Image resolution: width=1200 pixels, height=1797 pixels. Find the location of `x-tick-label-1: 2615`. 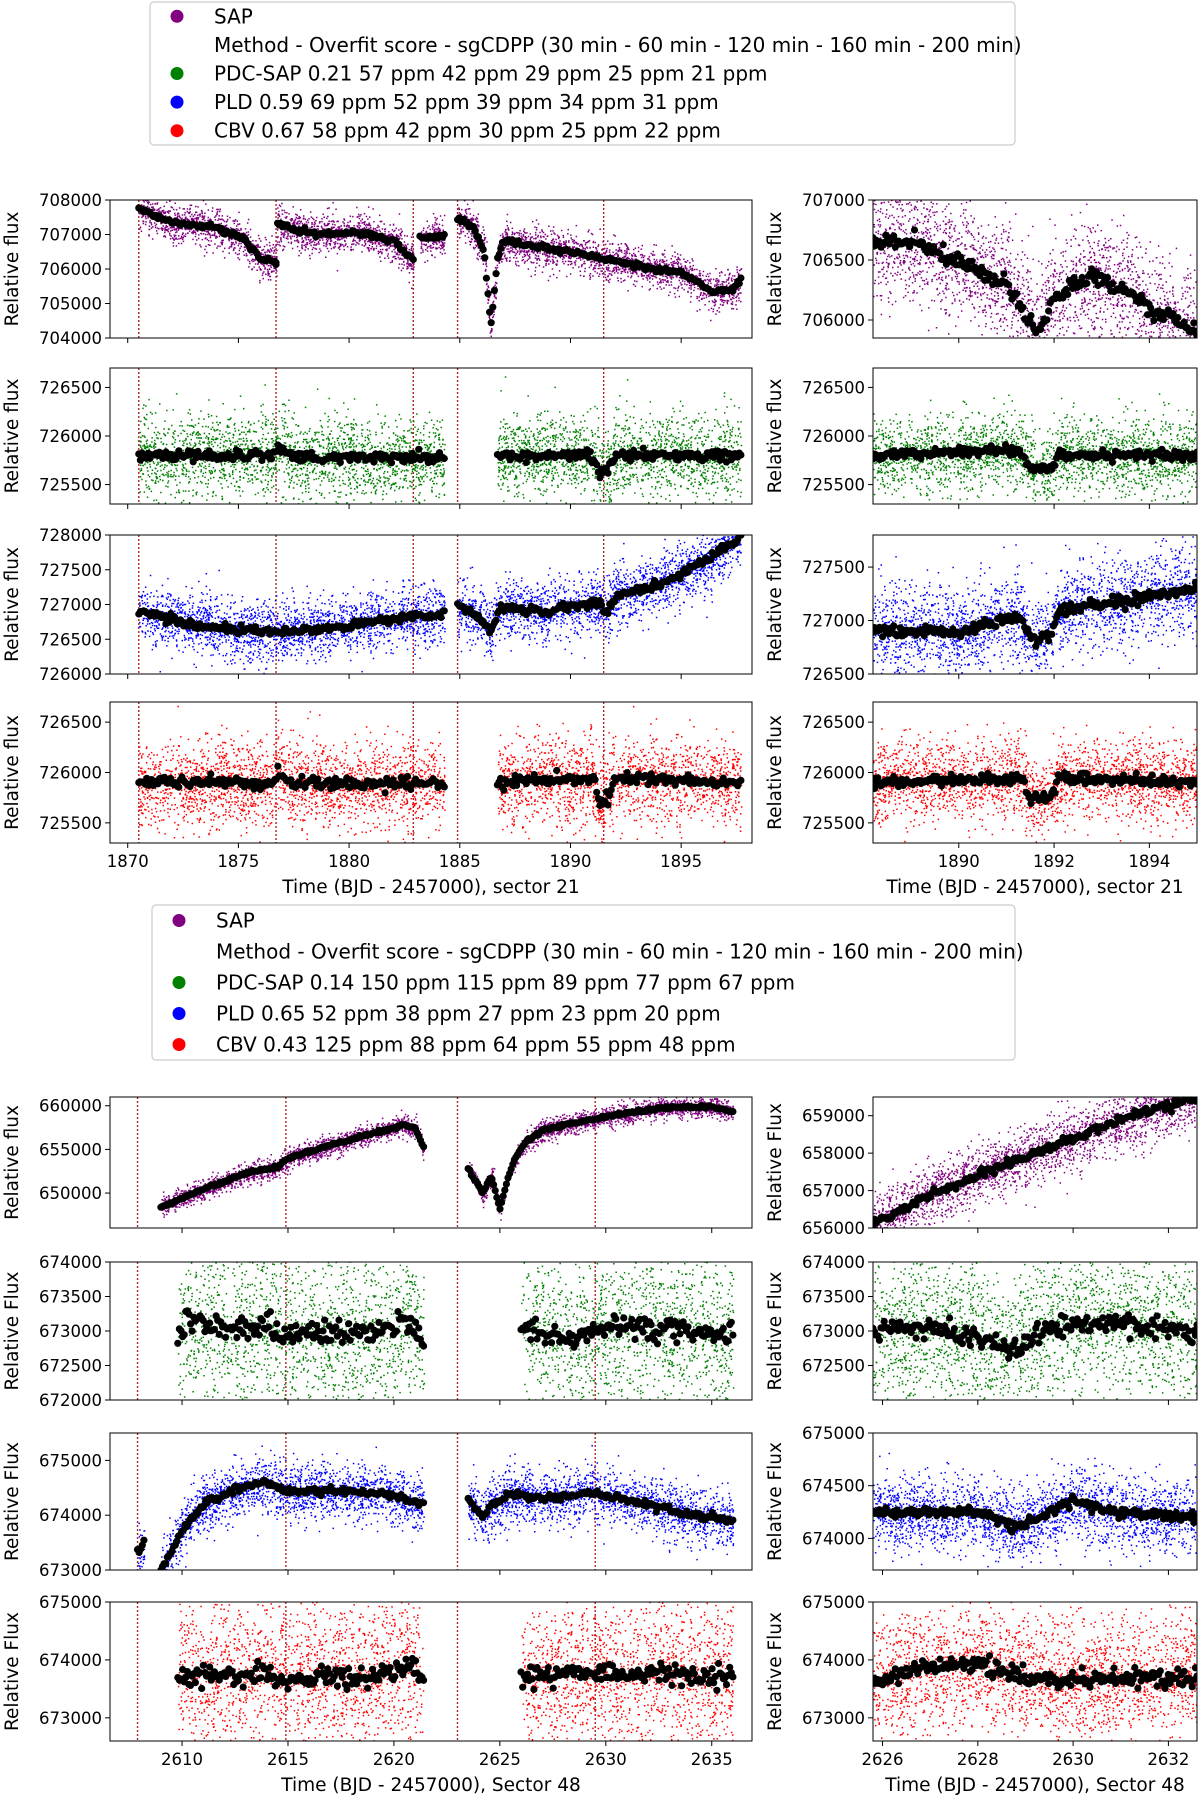

x-tick-label-1: 2615 is located at coordinates (288, 1759).